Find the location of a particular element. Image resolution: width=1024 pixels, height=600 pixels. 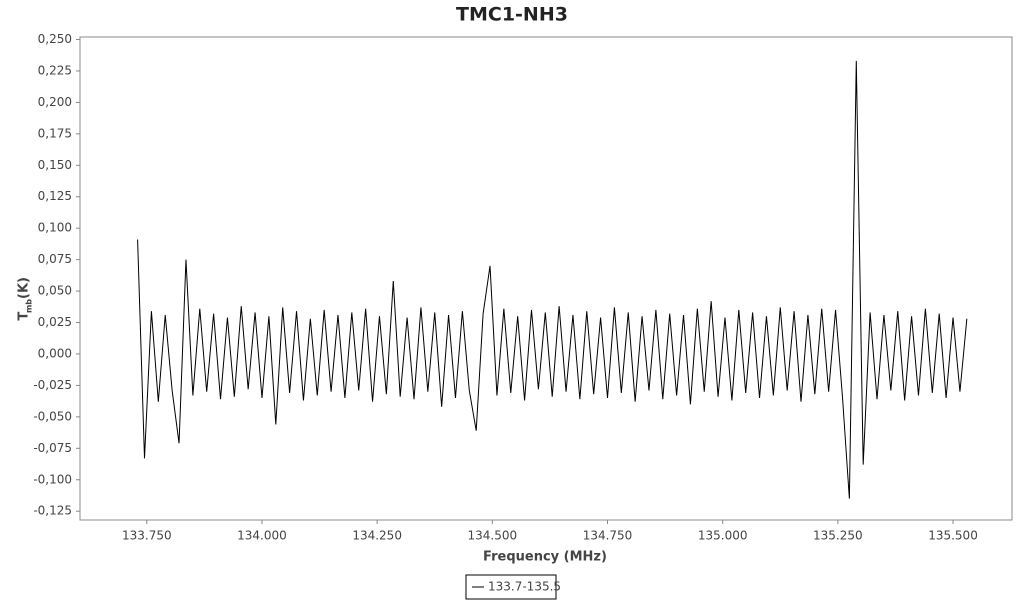

y-tick-label: 0,000 is located at coordinates (55, 353).